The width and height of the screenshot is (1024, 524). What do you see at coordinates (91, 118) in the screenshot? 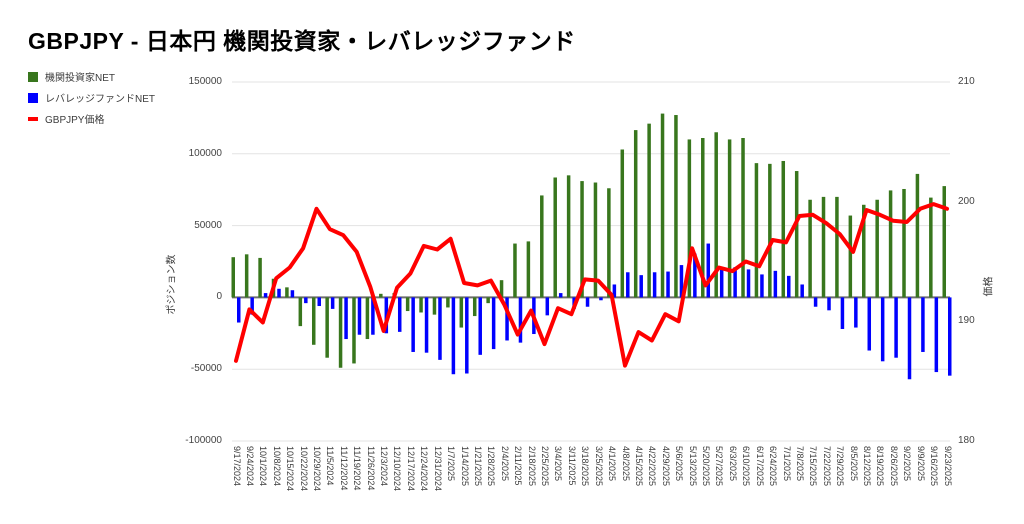
I see `legend-item-price: GBPJPY価格` at bounding box center [91, 118].